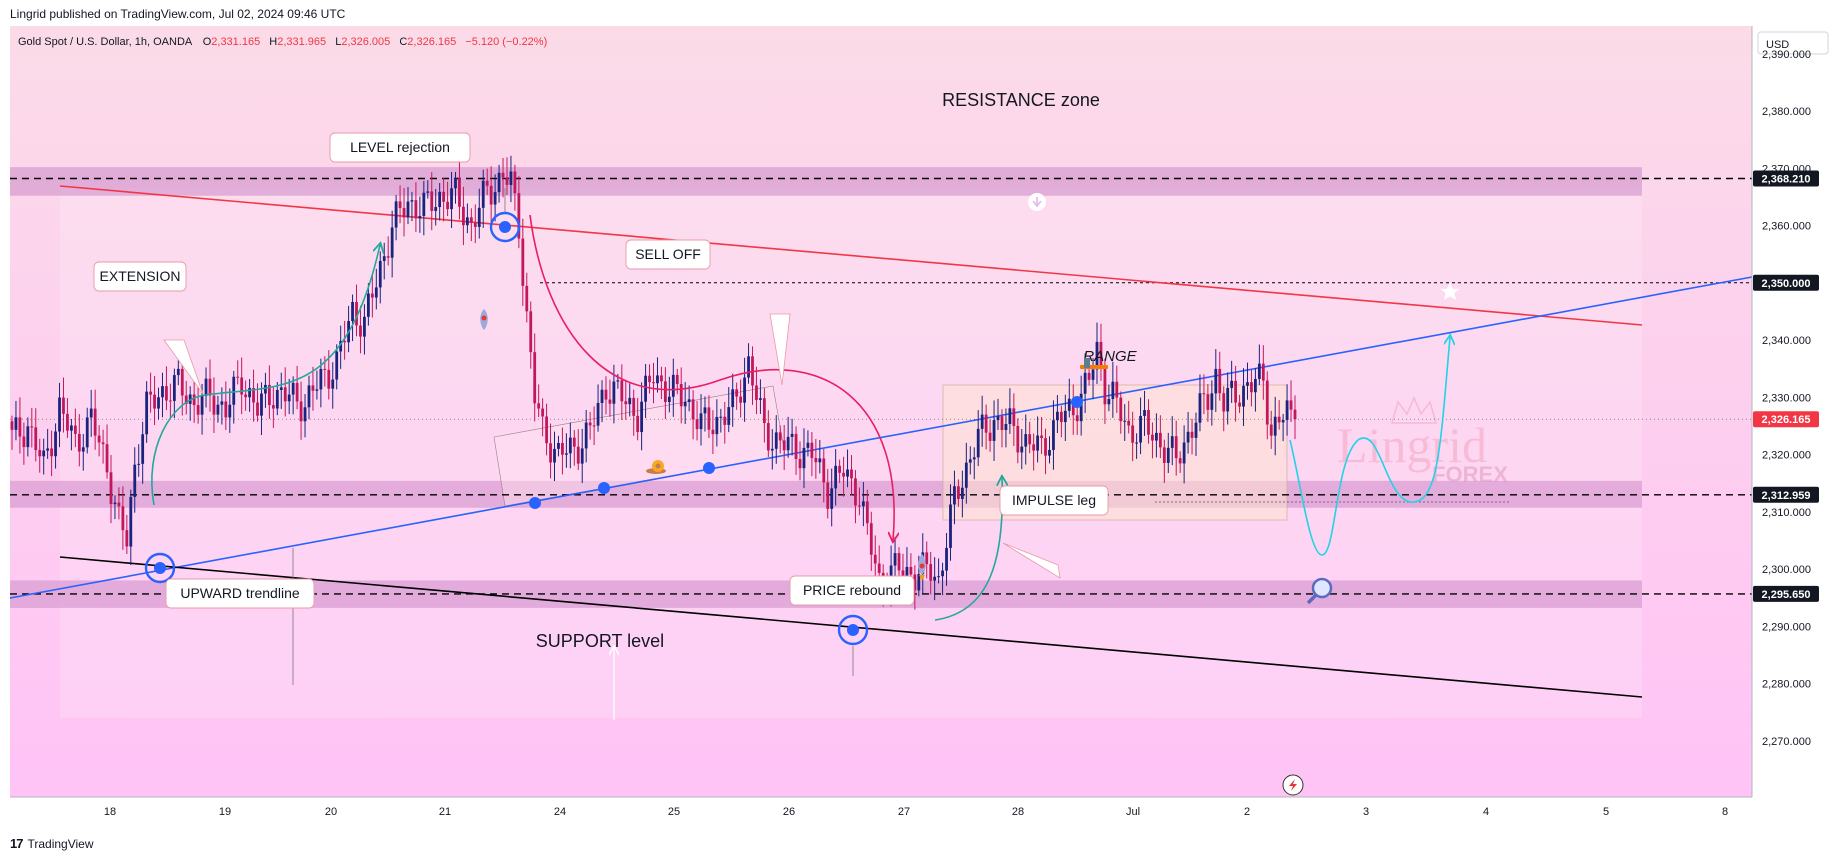 The width and height of the screenshot is (1835, 861). Describe the element at coordinates (1054, 500) in the screenshot. I see `annotation-label: IMPULSE leg` at that location.